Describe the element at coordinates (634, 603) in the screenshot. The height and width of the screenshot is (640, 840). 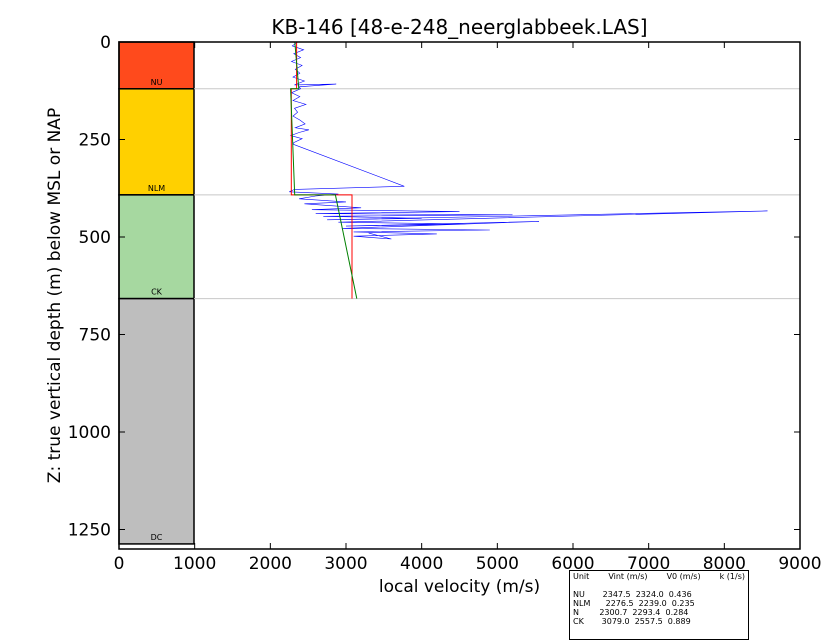
I see `legend-row: NLM 2276.5 2239.0 0.235` at that location.